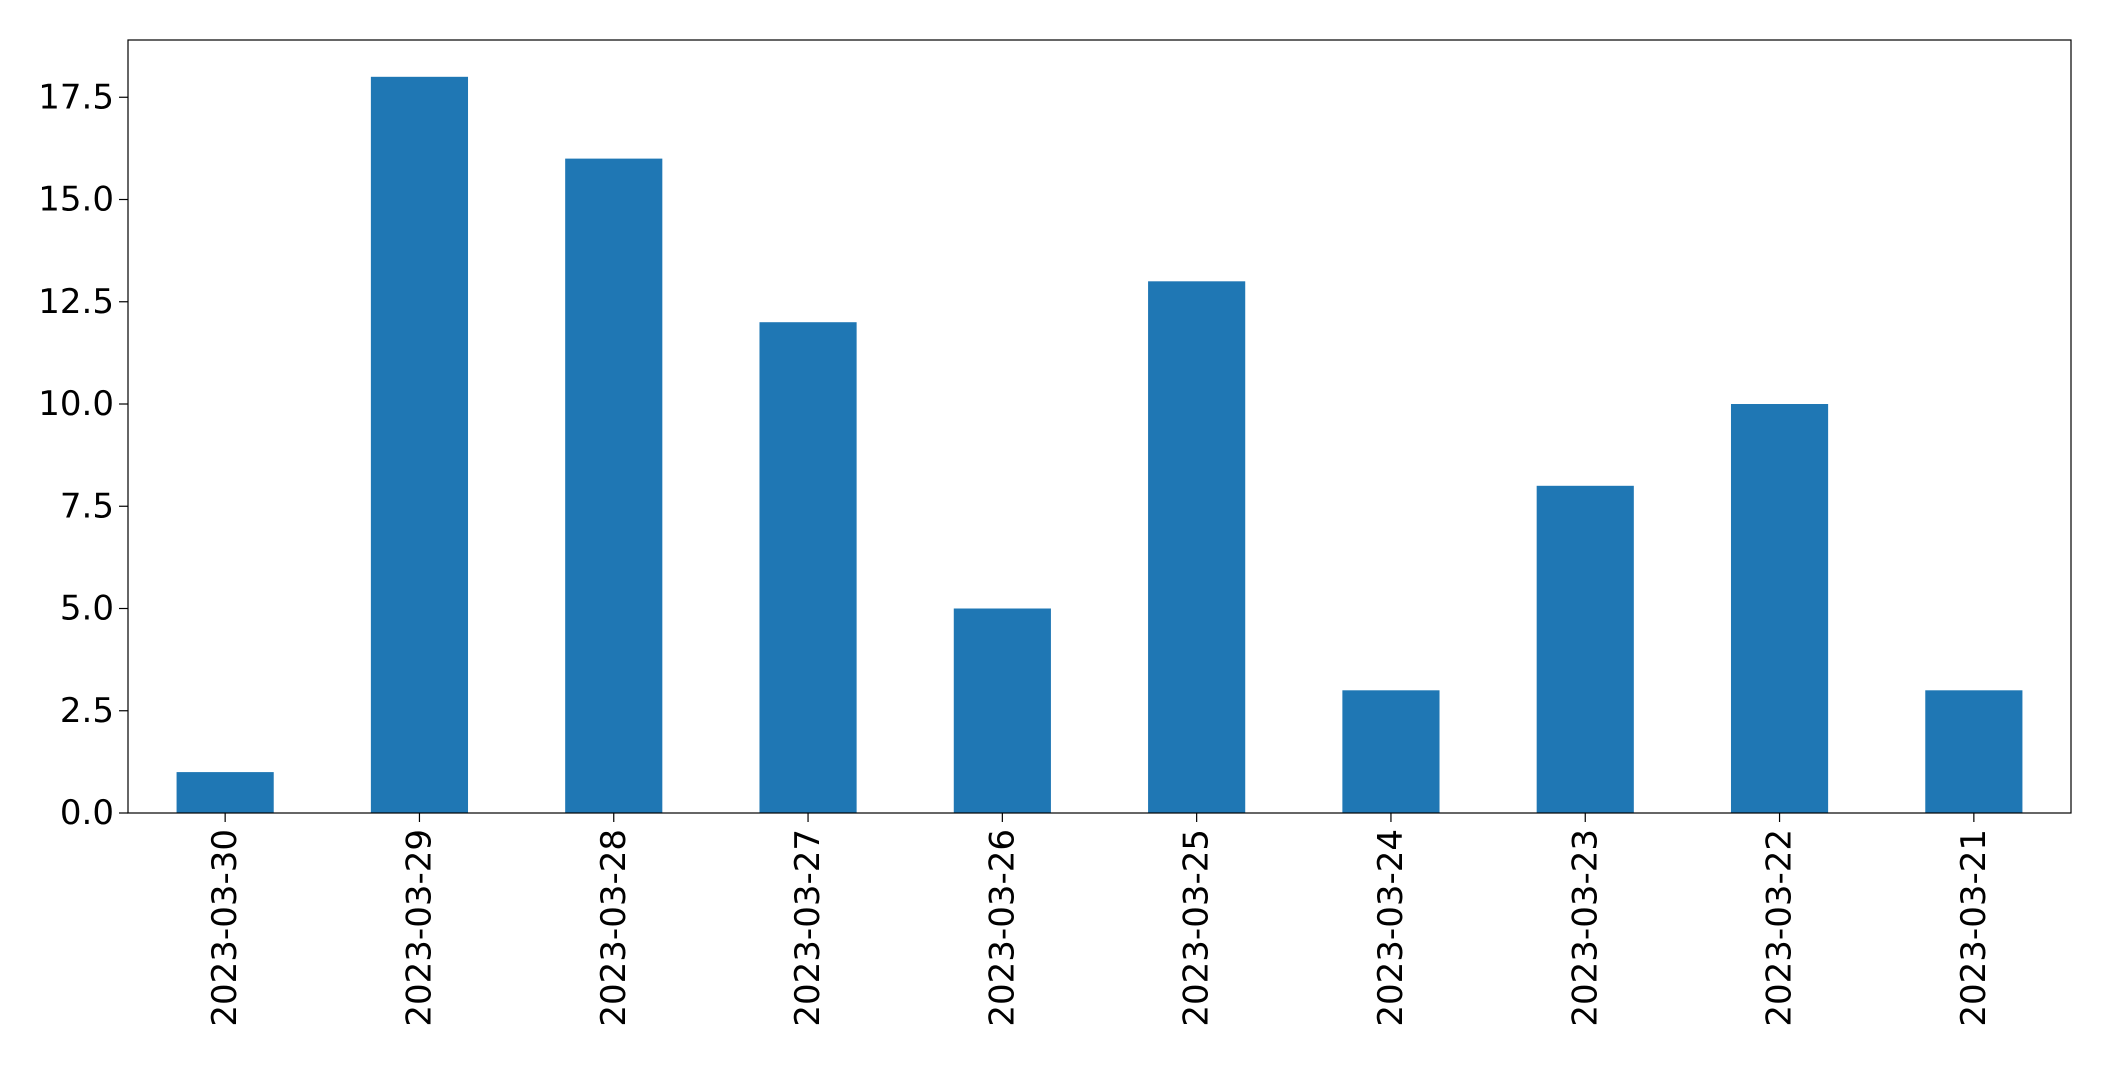  Describe the element at coordinates (87, 711) in the screenshot. I see `y-tick-label: 2.5` at that location.